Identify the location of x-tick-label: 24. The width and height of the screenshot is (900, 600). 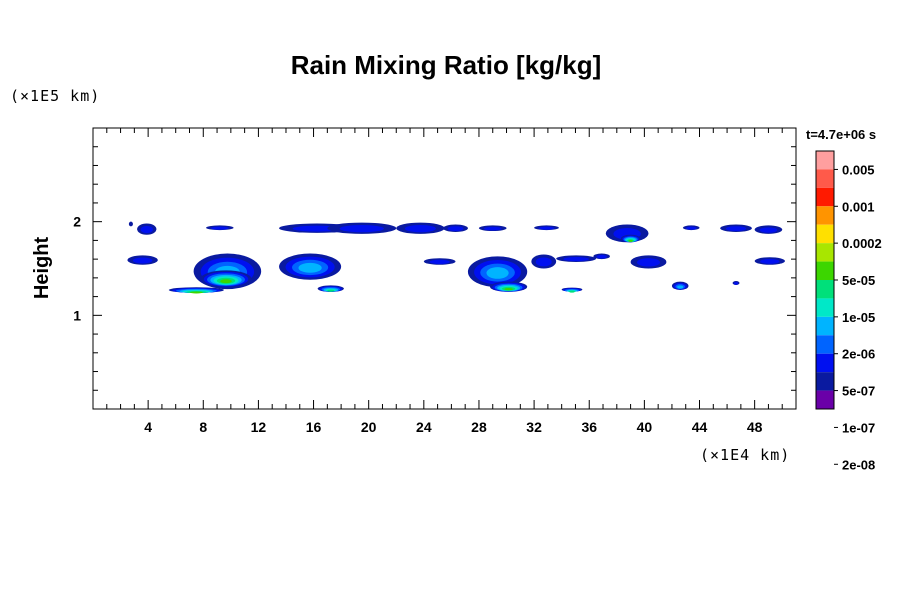
(424, 427).